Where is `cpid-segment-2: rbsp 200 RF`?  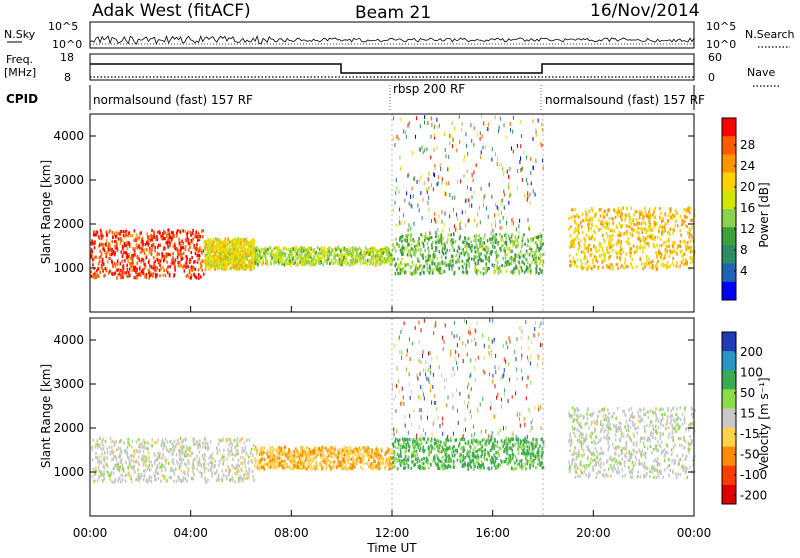
cpid-segment-2: rbsp 200 RF is located at coordinates (429, 89).